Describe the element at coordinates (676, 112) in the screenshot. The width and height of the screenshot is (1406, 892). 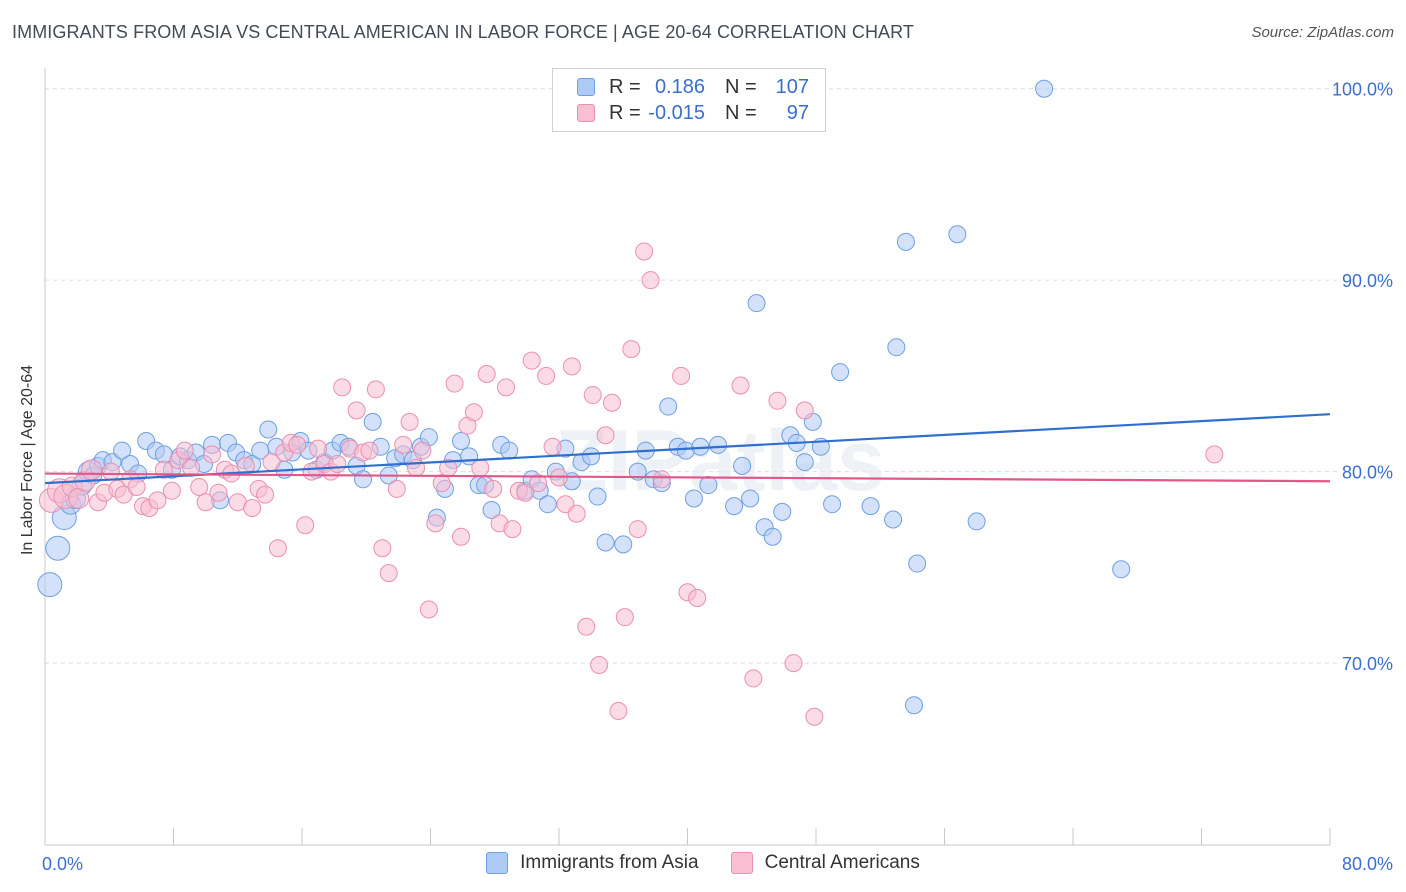
I see `legend-r-value: -0.015` at that location.